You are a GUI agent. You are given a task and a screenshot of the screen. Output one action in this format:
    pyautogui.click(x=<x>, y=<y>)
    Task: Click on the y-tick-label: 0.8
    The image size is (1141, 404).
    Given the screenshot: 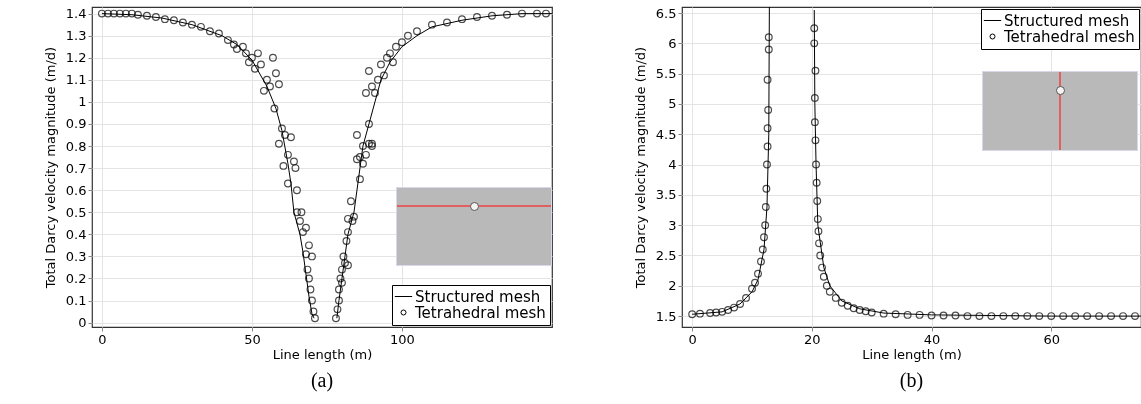 What is the action you would take?
    pyautogui.click(x=76, y=146)
    